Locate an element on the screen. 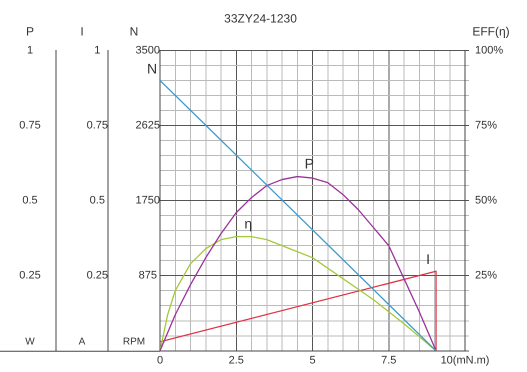  y3-tick-label: 1 is located at coordinates (97, 50).